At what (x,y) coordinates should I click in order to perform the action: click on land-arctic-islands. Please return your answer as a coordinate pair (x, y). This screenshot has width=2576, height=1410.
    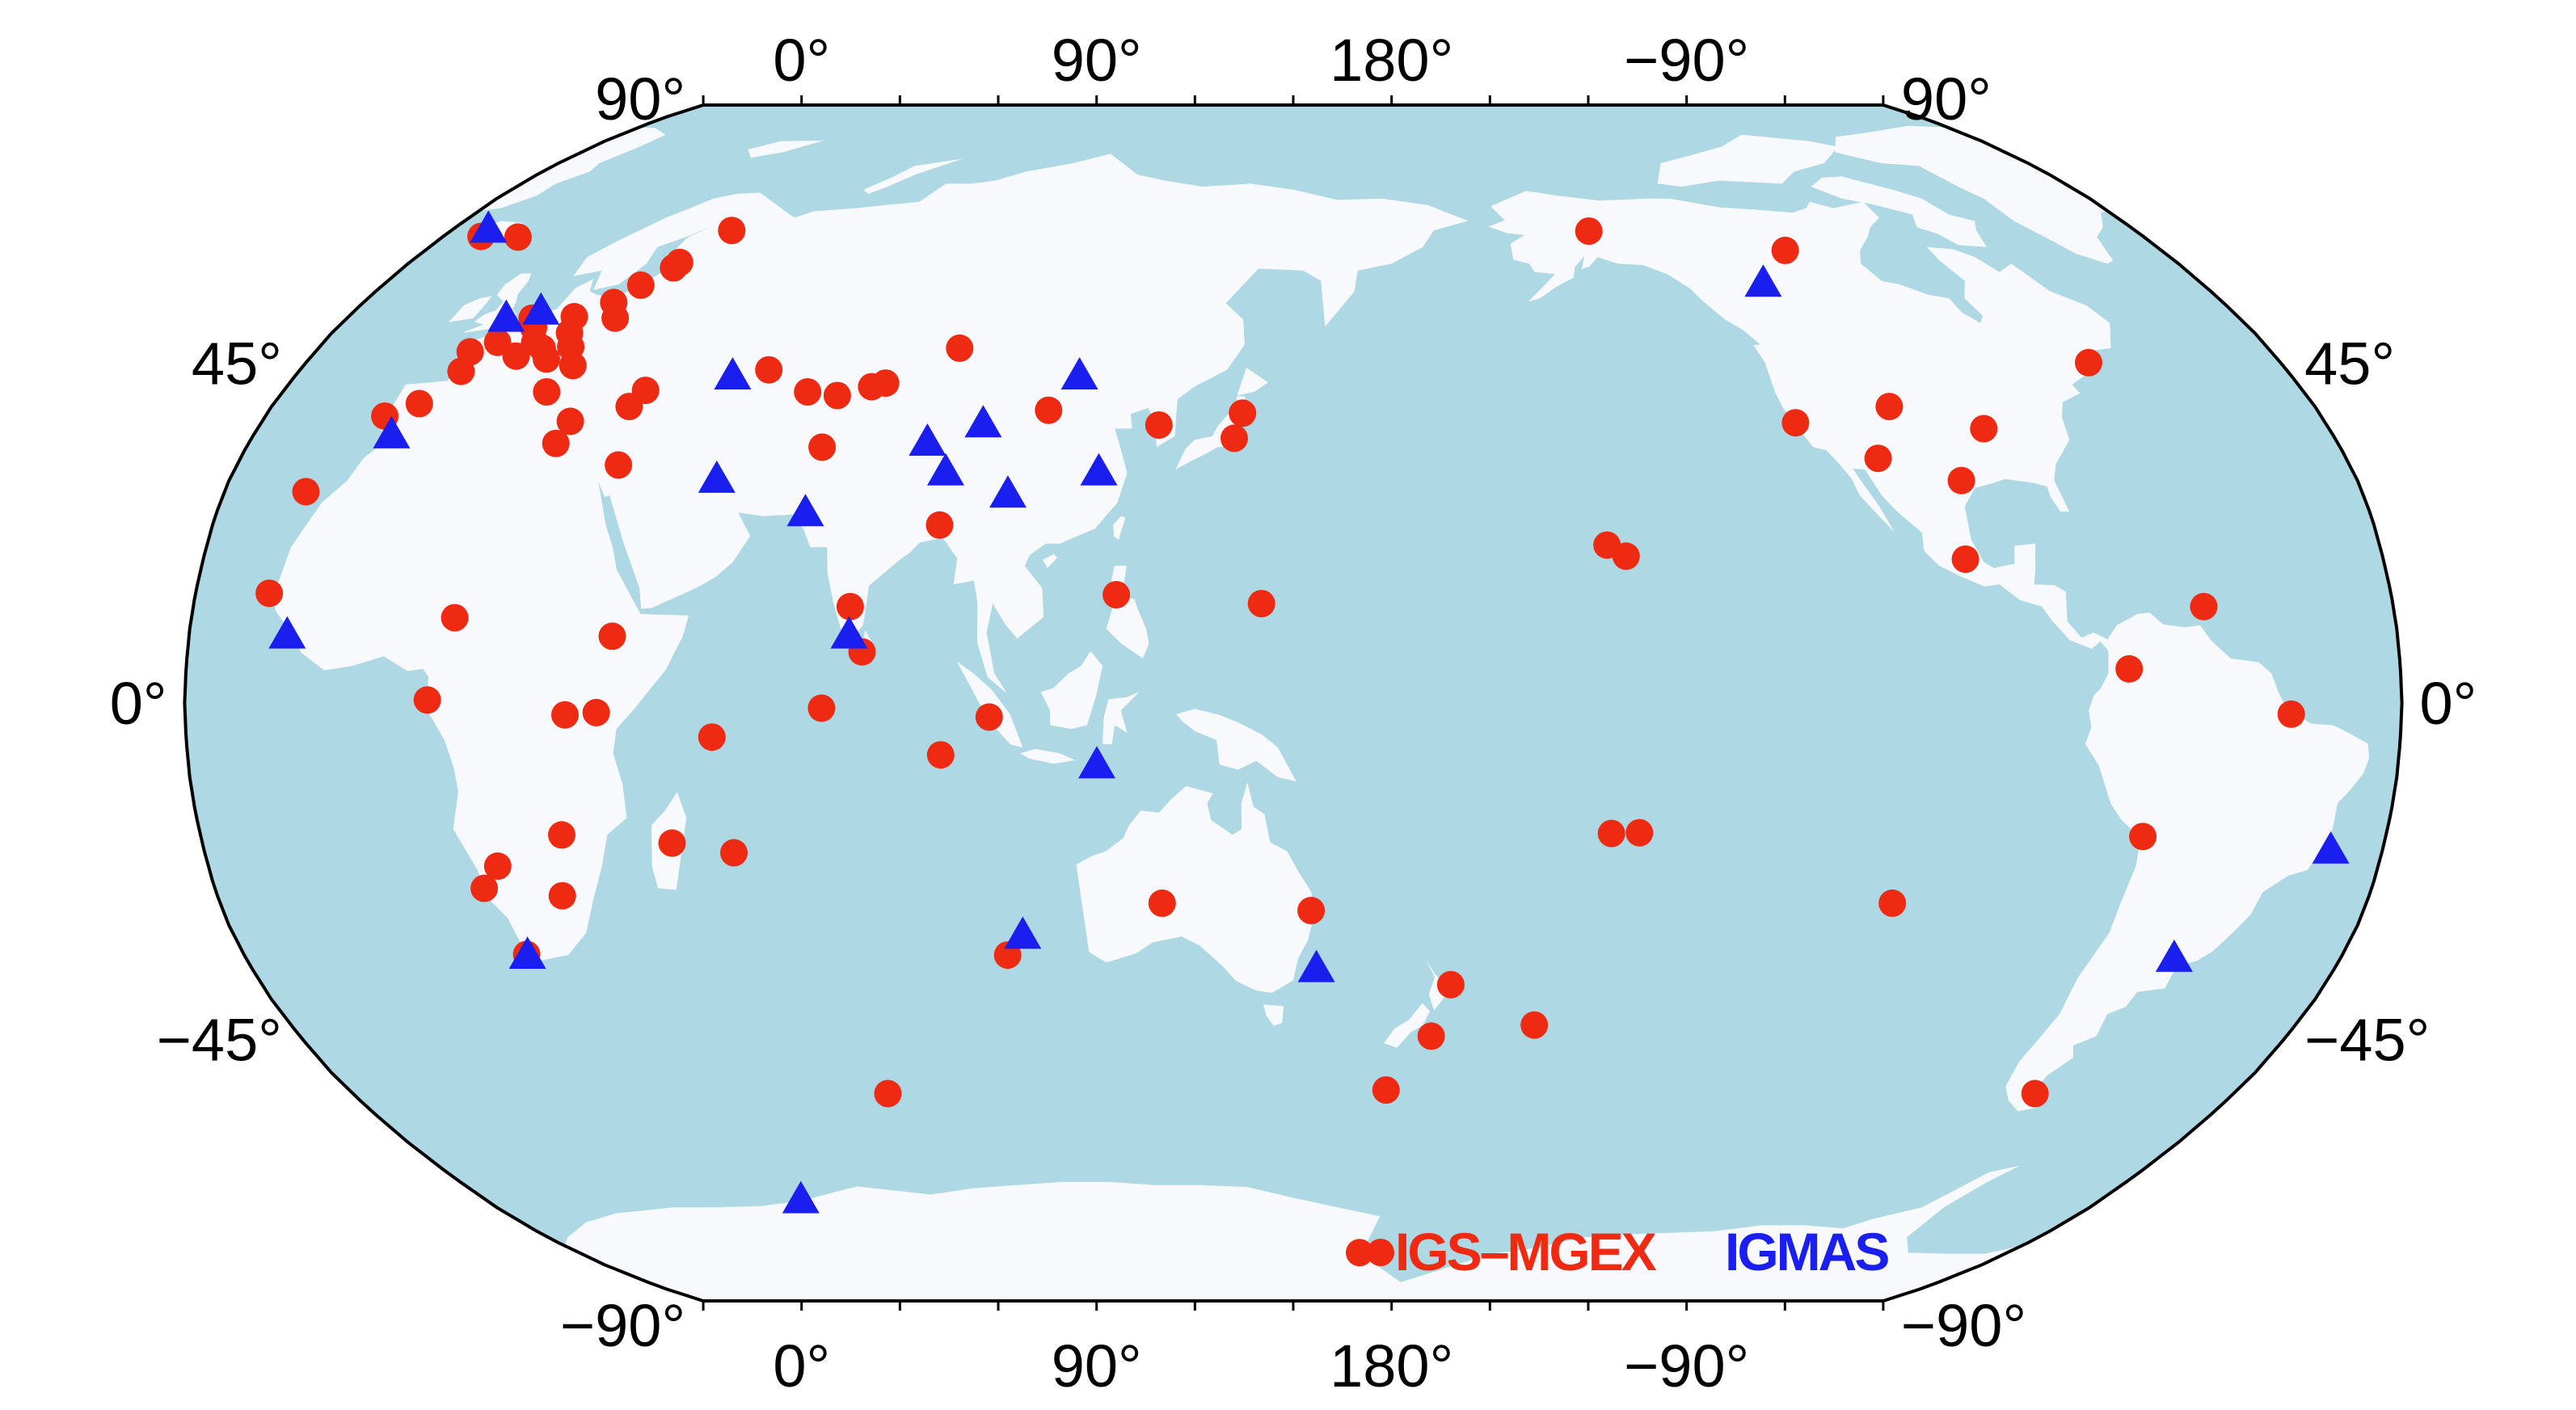
    Looking at the image, I should click on (1747, 160).